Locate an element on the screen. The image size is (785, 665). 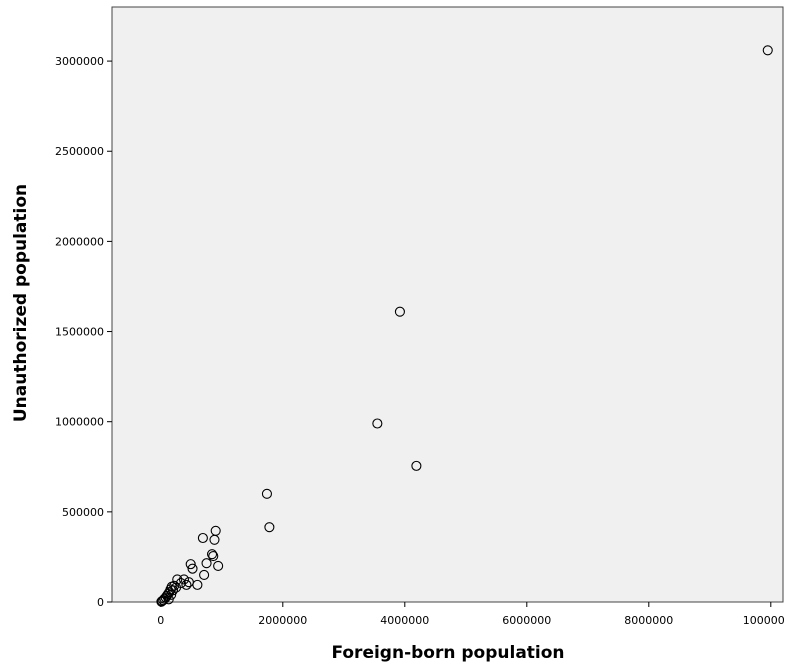
y-axis-title: Unauthorized population is located at coordinates (21, 303).